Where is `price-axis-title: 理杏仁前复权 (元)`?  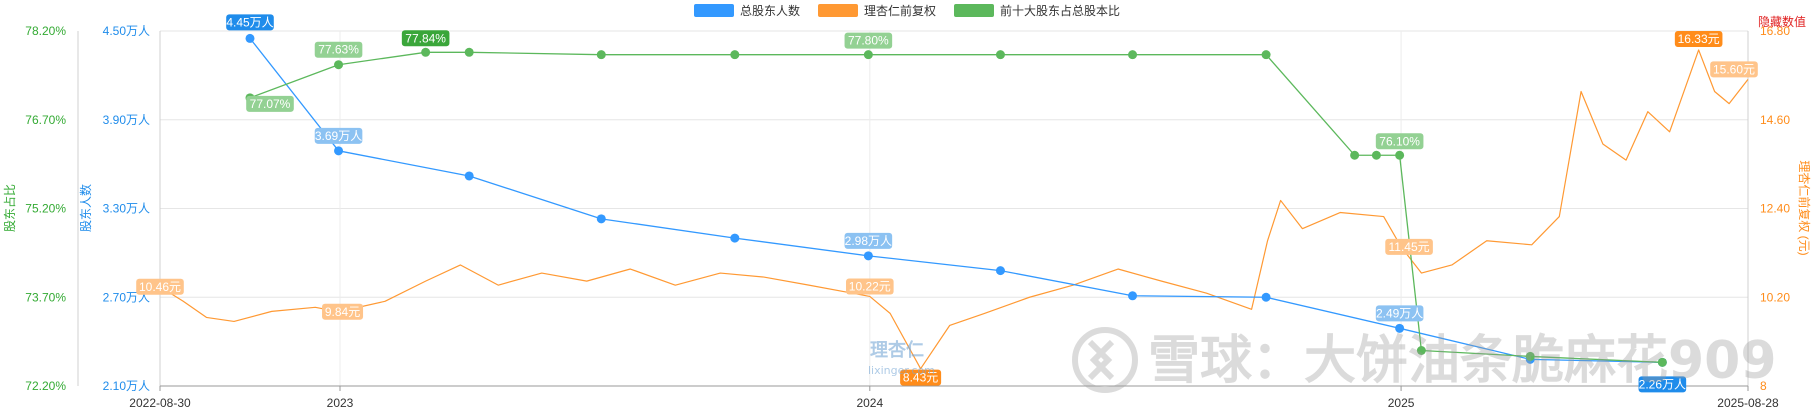 price-axis-title: 理杏仁前复权 (元) is located at coordinates (1804, 207).